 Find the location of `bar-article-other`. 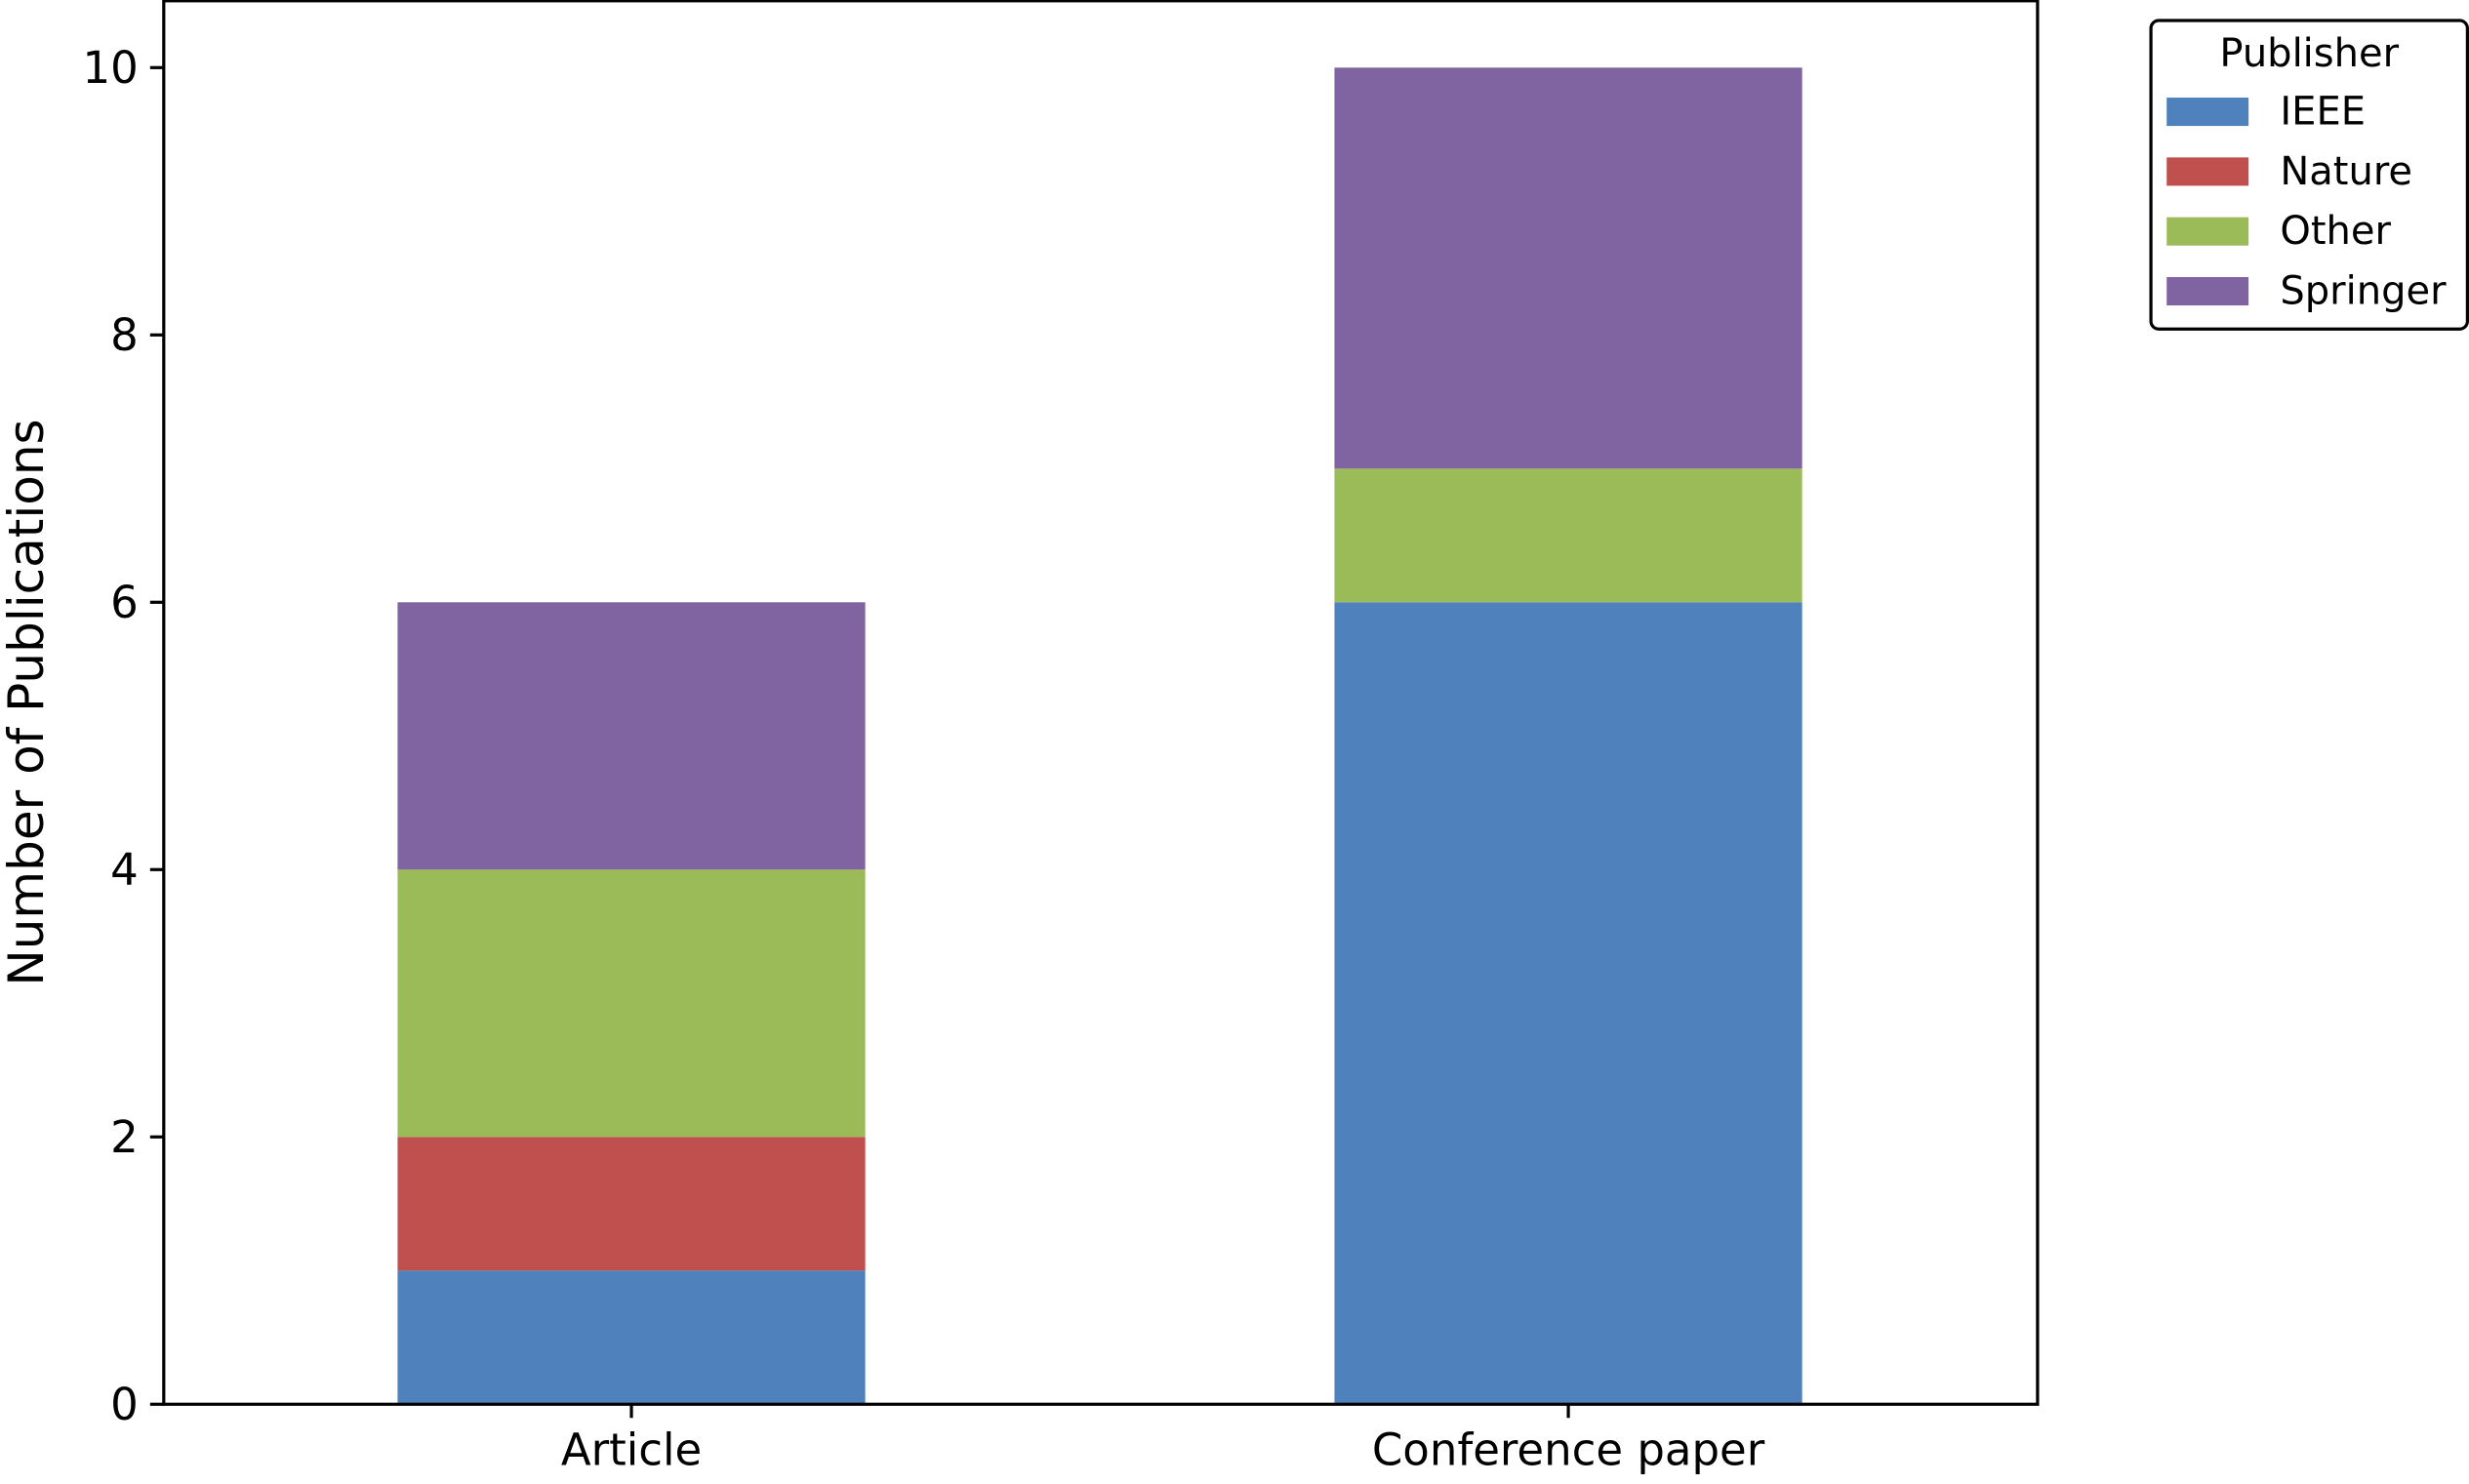

bar-article-other is located at coordinates (631, 1003).